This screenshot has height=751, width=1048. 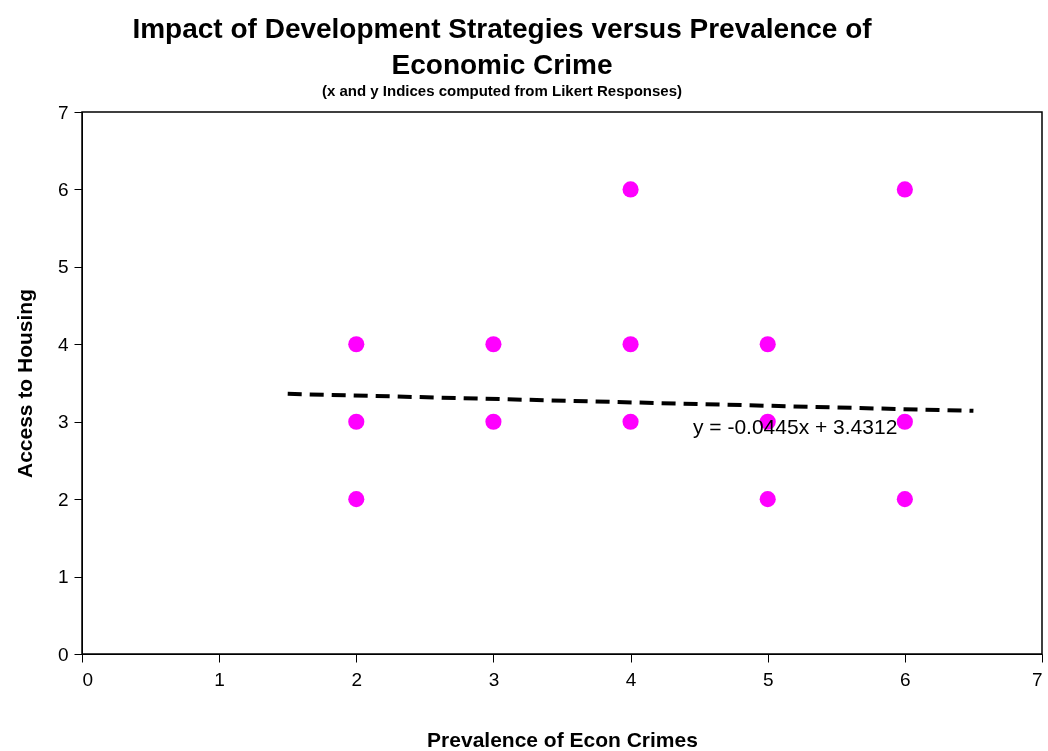 I want to click on x-tick-label: 4, so click(x=631, y=679).